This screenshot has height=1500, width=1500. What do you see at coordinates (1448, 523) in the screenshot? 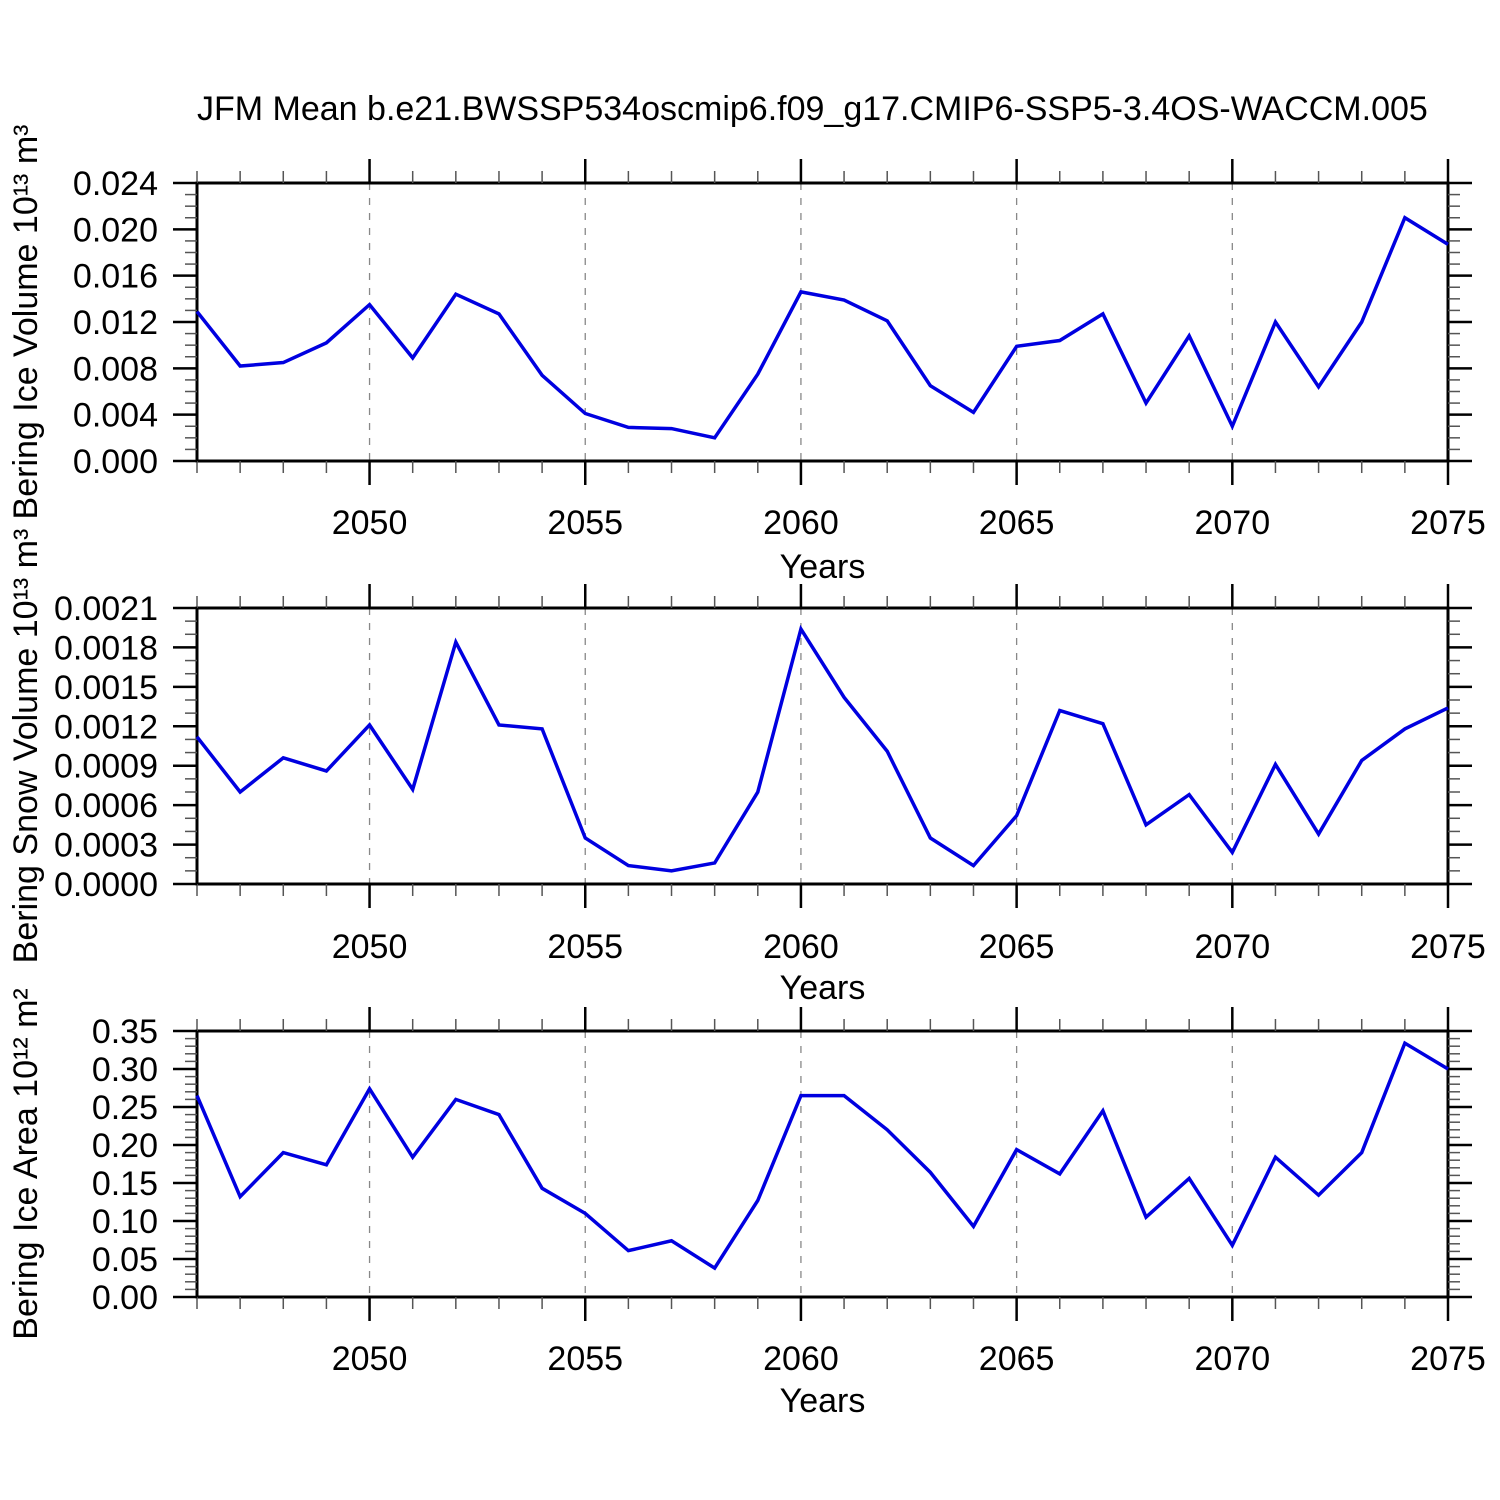
I see `panel-1-x-tick-label: 2075` at bounding box center [1448, 523].